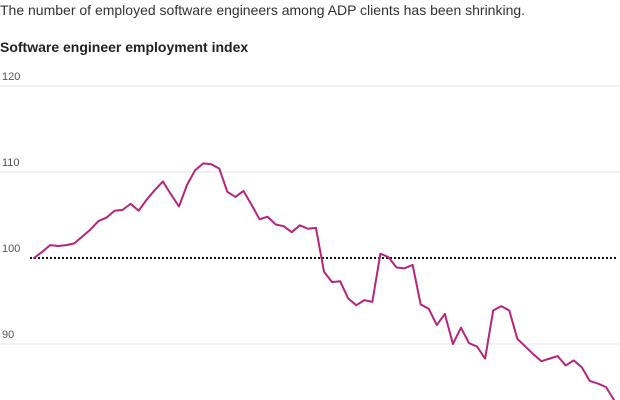 This screenshot has height=400, width=620. I want to click on y-tick-label-110: 110, so click(11, 163).